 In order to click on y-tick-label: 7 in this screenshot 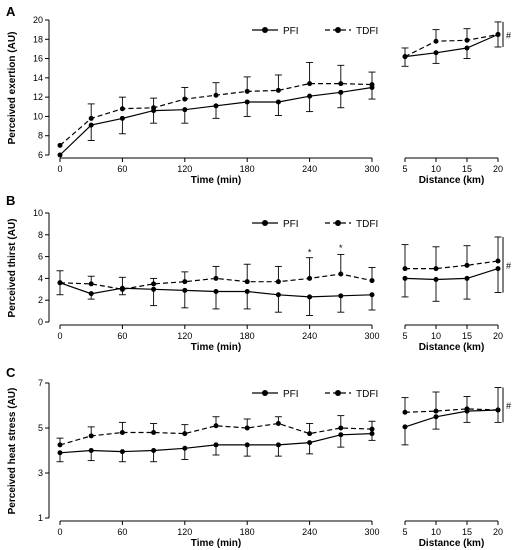, I will do `click(40, 383)`.